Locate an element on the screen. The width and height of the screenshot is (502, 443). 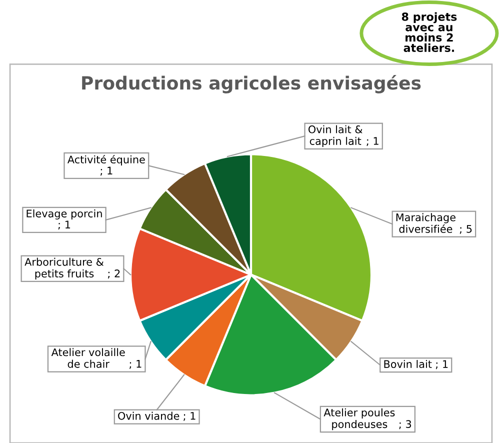
slice-label: Elevage porcin is located at coordinates (64, 214).